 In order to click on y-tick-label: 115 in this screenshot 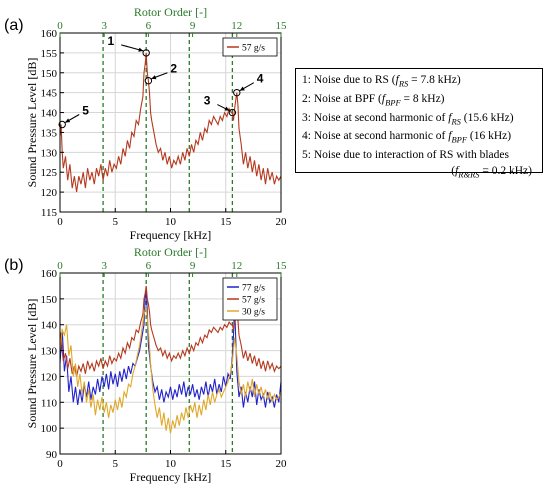, I will do `click(49, 213)`.